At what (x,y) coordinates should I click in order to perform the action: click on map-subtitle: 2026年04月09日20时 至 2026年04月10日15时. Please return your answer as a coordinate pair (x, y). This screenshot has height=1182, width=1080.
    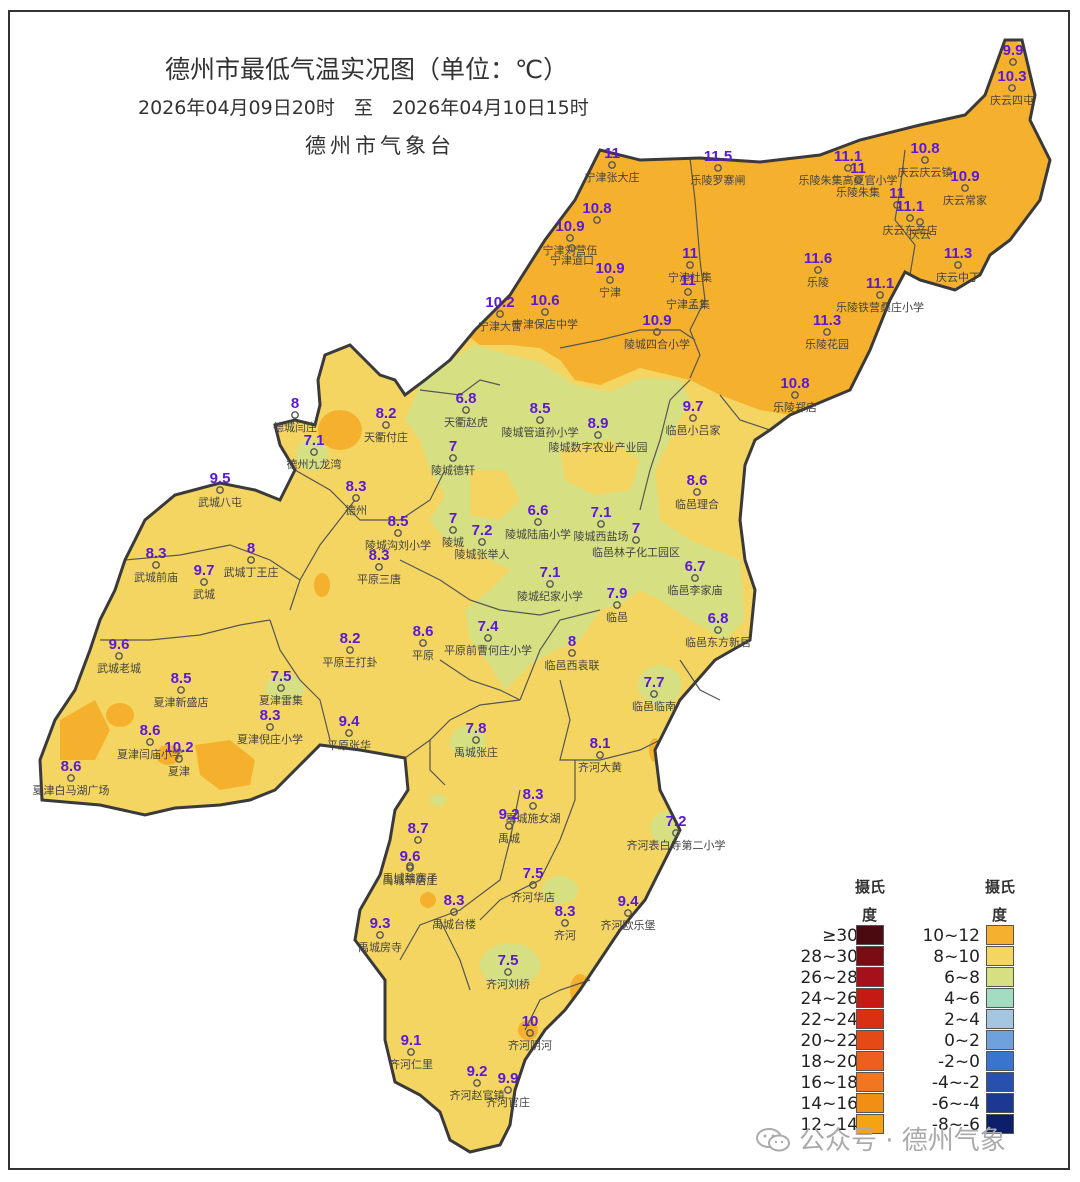
    Looking at the image, I should click on (363, 108).